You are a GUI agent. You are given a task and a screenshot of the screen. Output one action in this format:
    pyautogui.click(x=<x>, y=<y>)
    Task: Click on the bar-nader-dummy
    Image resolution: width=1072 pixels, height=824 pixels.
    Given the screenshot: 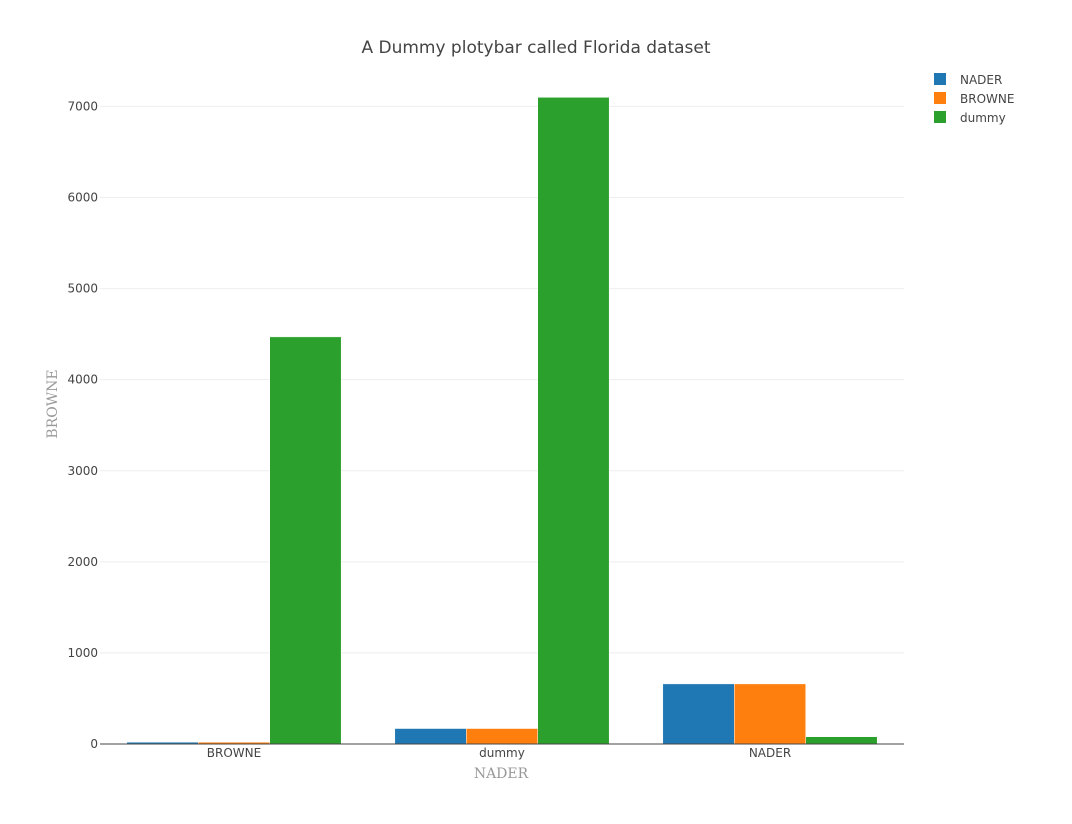 What is the action you would take?
    pyautogui.click(x=430, y=736)
    